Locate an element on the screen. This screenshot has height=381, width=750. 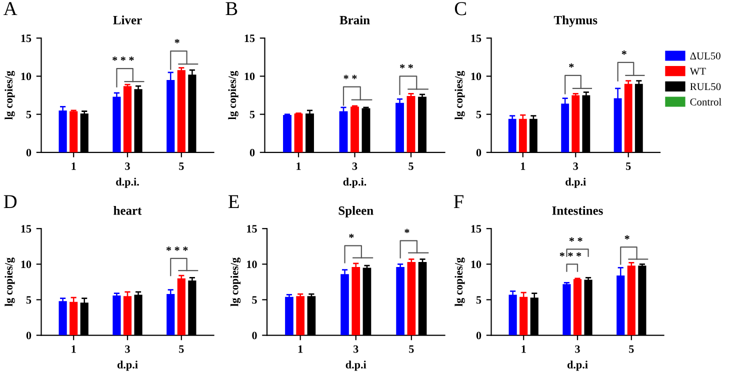
legend-label: RUL50 is located at coordinates (705, 86).